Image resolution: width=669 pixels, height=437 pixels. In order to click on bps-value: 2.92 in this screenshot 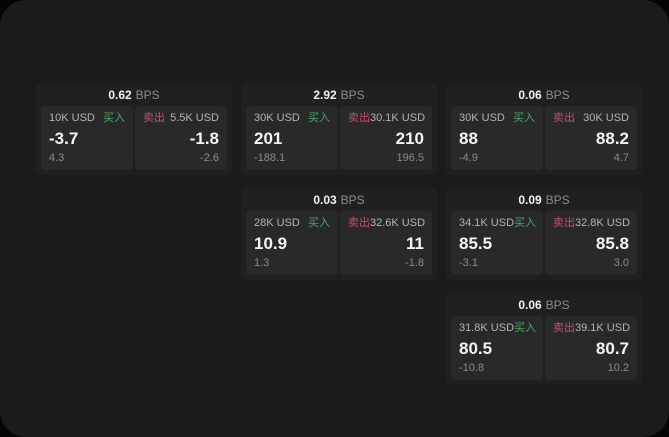, I will do `click(325, 94)`.